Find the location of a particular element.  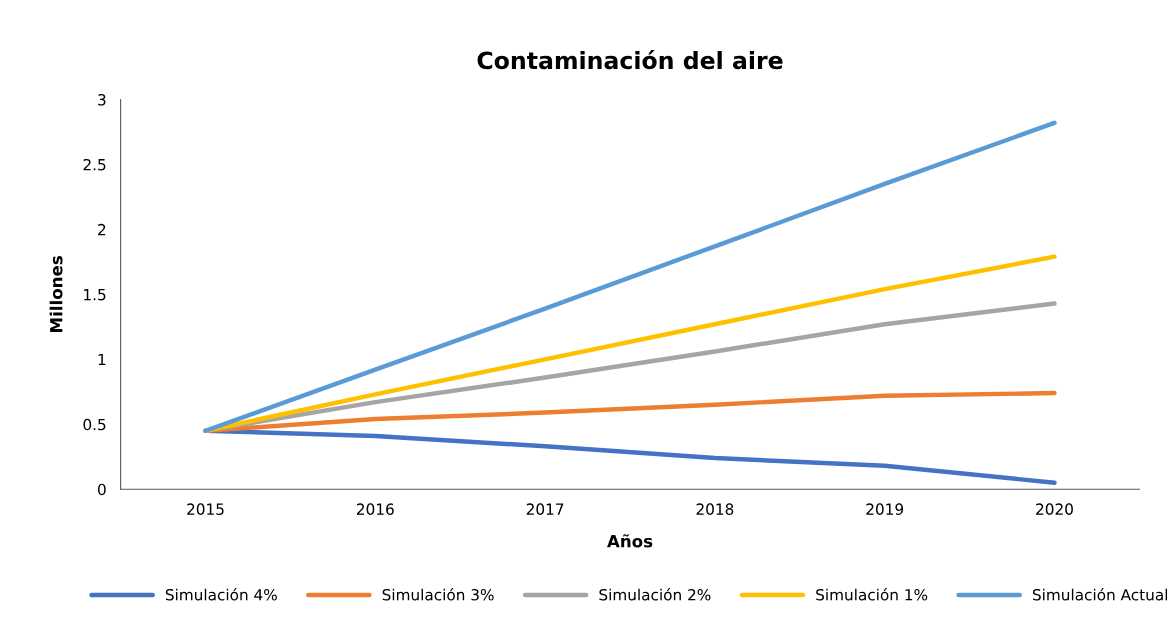

y-tick-label: 0 is located at coordinates (102, 489).